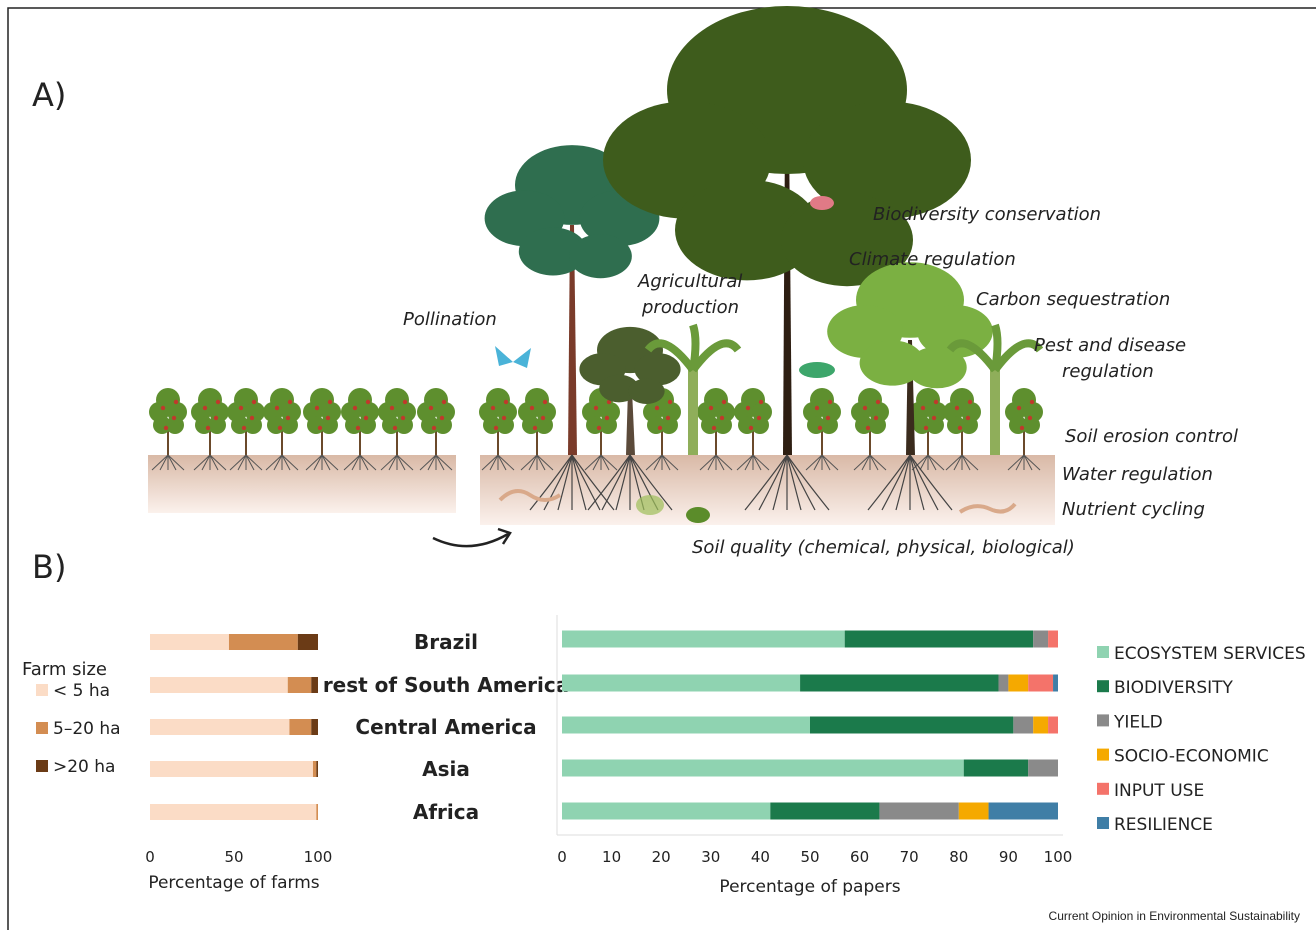  What do you see at coordinates (972, 356) in the screenshot?
I see `banana-leaf` at bounding box center [972, 356].